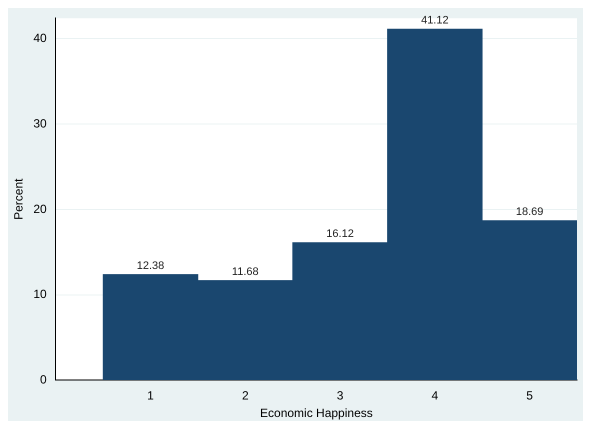  Describe the element at coordinates (434, 395) in the screenshot. I see `x-tick-label: 4` at that location.